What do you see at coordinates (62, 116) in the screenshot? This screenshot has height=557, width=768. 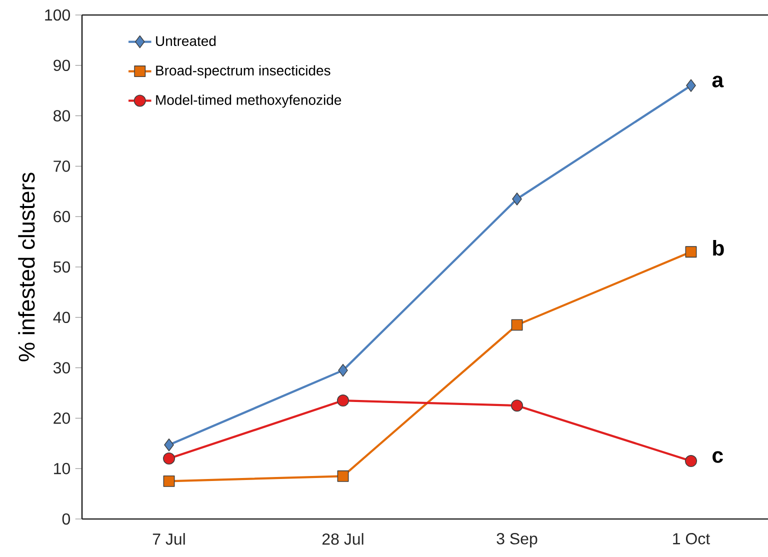 I see `y-tick-label: 80` at bounding box center [62, 116].